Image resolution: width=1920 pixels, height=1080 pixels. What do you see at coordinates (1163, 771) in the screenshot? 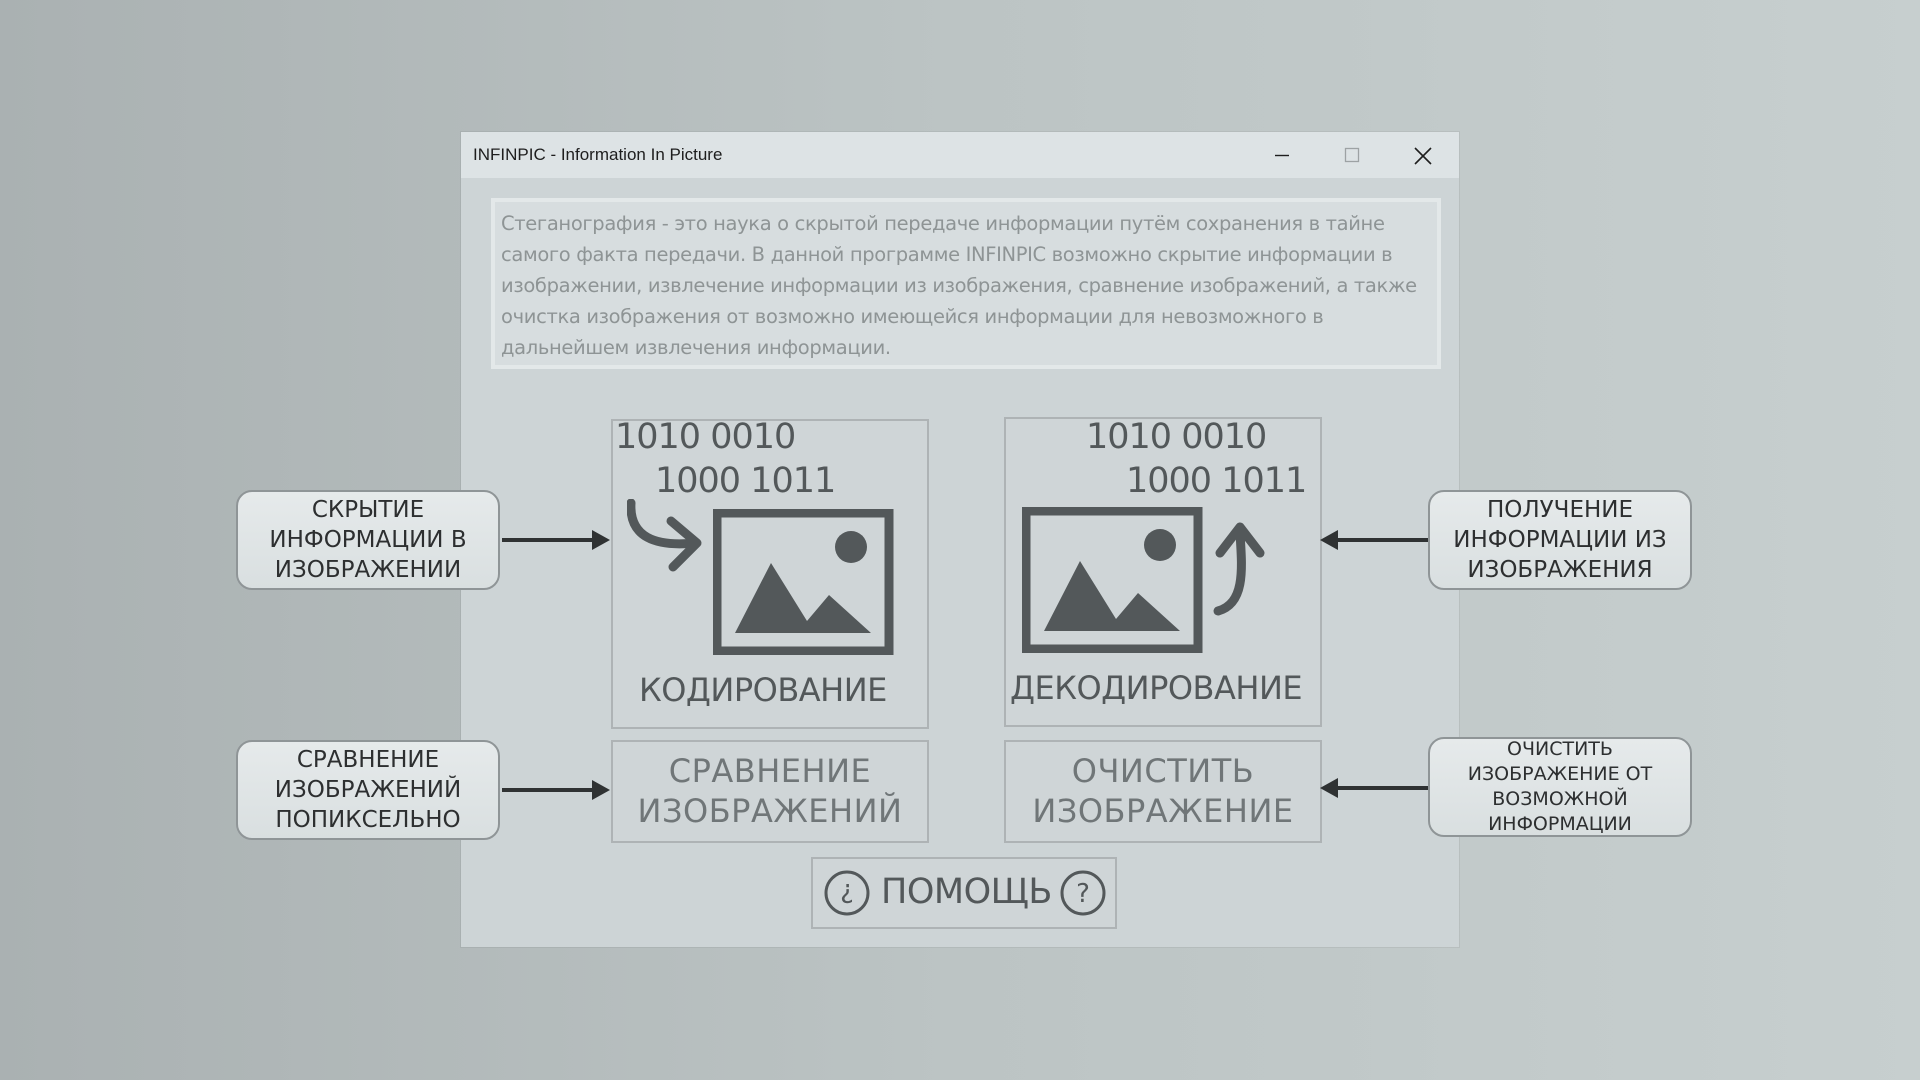
I see `clear-label-line1: ОЧИСТИТЬ` at bounding box center [1163, 771].